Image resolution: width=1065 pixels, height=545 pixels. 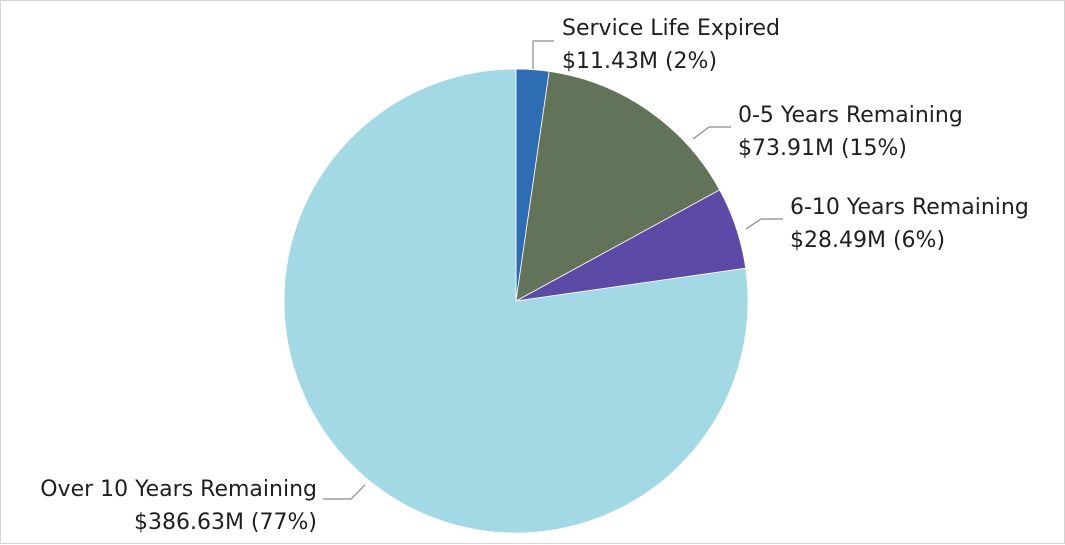 I want to click on label-name-service-life-expired: Service Life Expired, so click(x=671, y=28).